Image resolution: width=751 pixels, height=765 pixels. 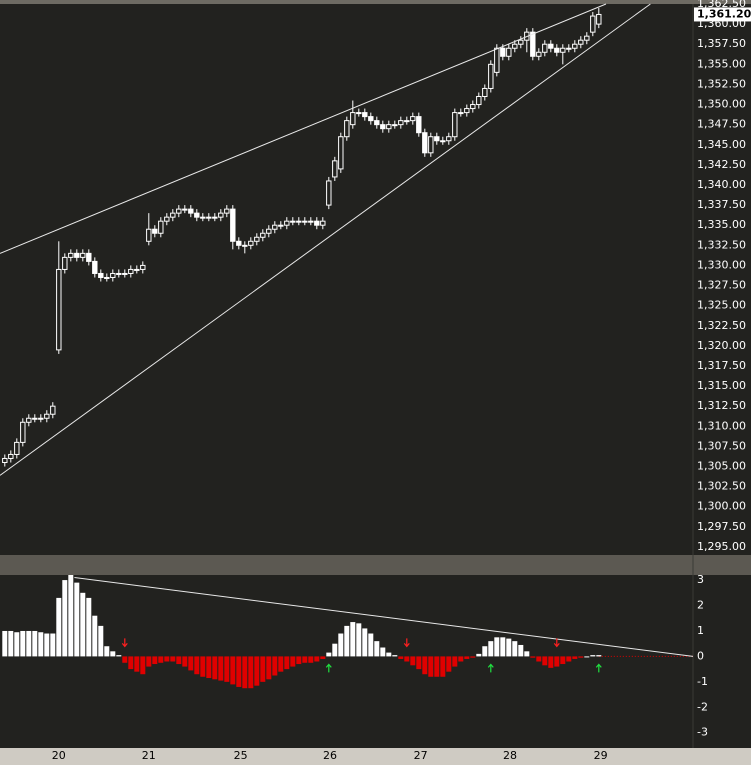 What do you see at coordinates (721, 385) in the screenshot?
I see `y-tick-label: 1,315.00` at bounding box center [721, 385].